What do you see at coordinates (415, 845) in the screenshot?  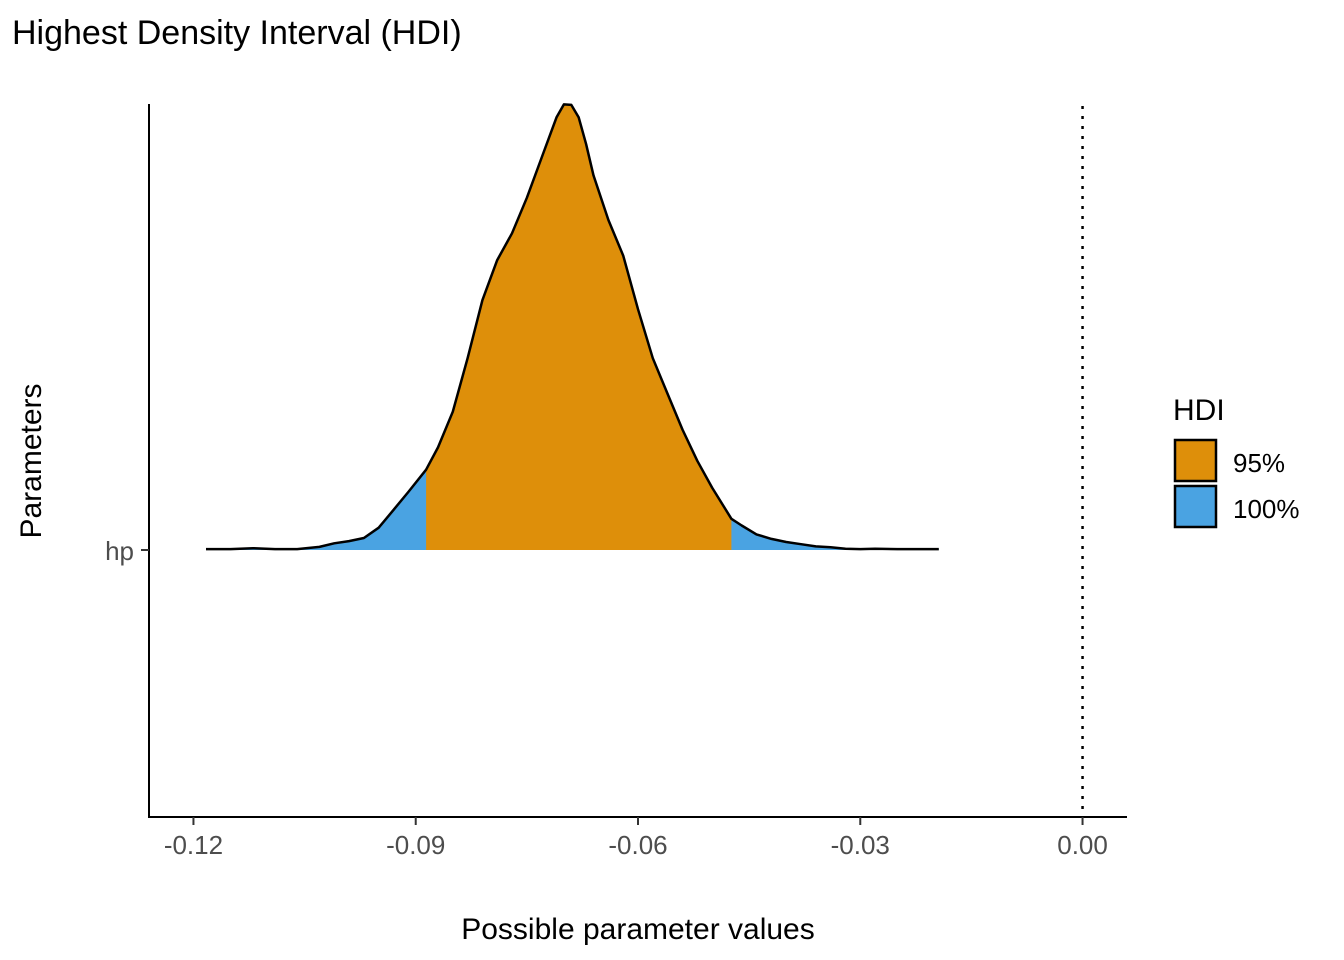 I see `x-tick-label: -0.09` at bounding box center [415, 845].